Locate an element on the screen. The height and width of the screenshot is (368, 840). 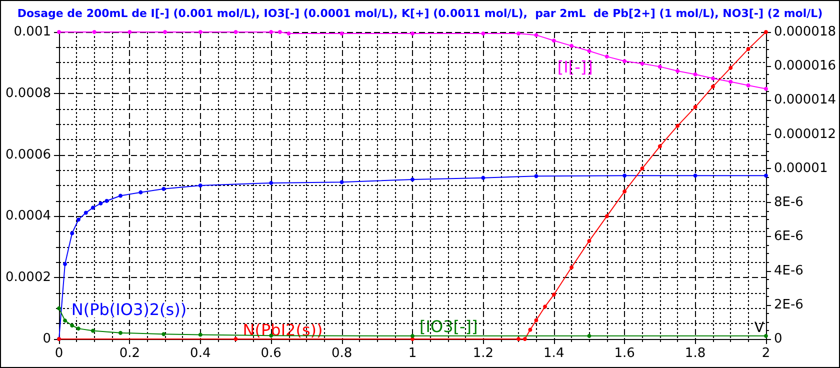
y-tick-label: 0.0006 is located at coordinates (28, 154).